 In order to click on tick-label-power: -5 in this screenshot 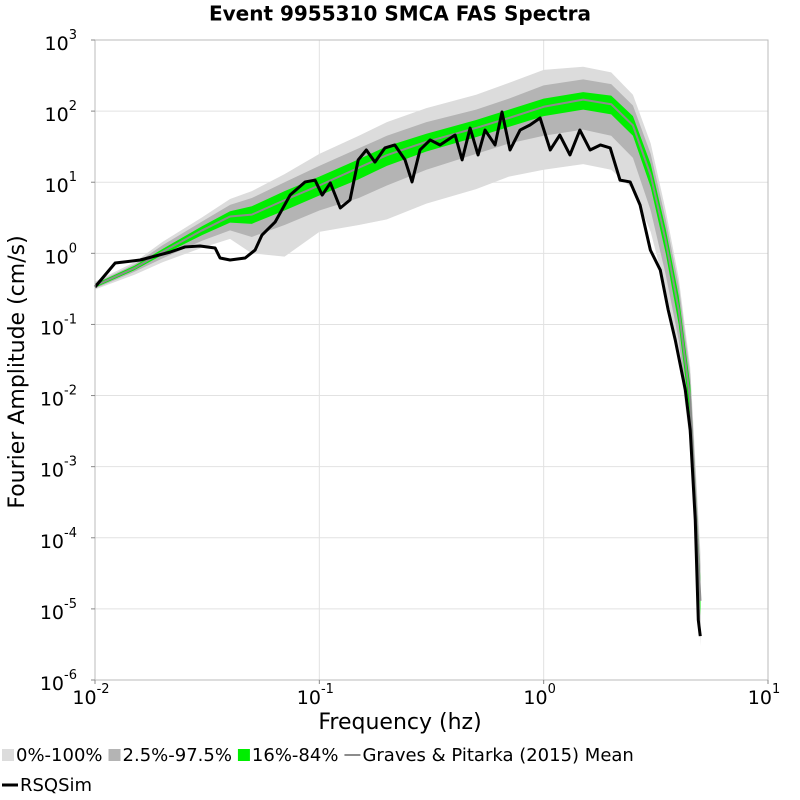, I will do `click(70, 603)`.